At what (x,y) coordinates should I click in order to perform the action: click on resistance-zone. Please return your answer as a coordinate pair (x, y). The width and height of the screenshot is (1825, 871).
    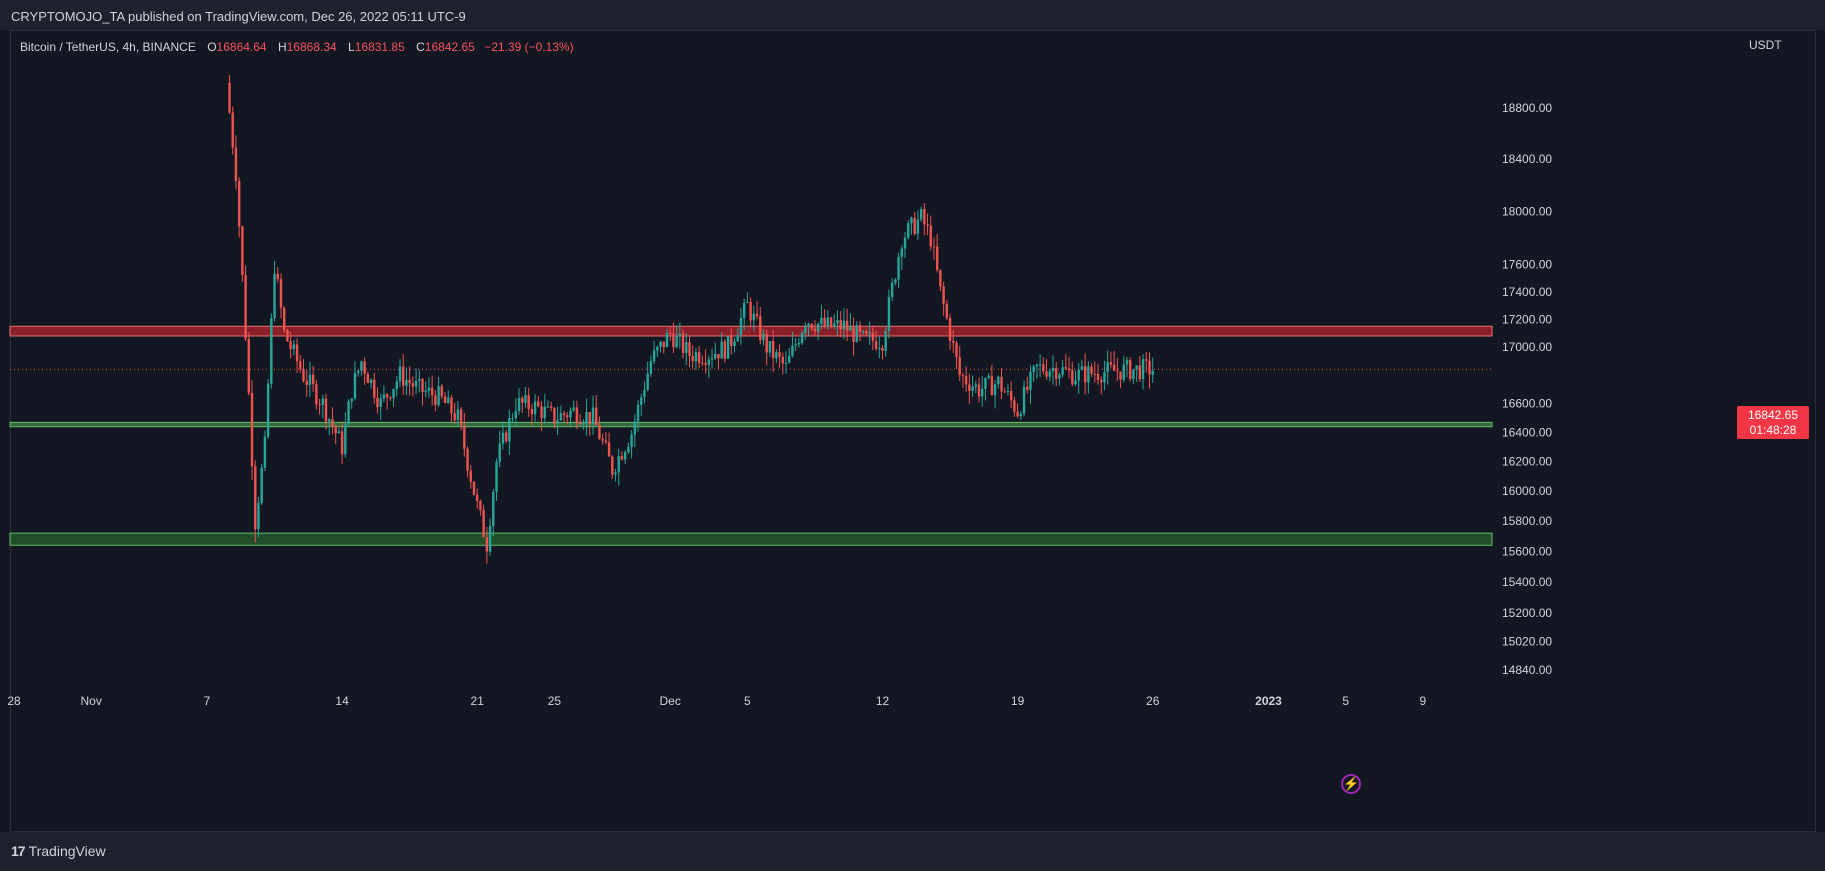
    Looking at the image, I should click on (751, 331).